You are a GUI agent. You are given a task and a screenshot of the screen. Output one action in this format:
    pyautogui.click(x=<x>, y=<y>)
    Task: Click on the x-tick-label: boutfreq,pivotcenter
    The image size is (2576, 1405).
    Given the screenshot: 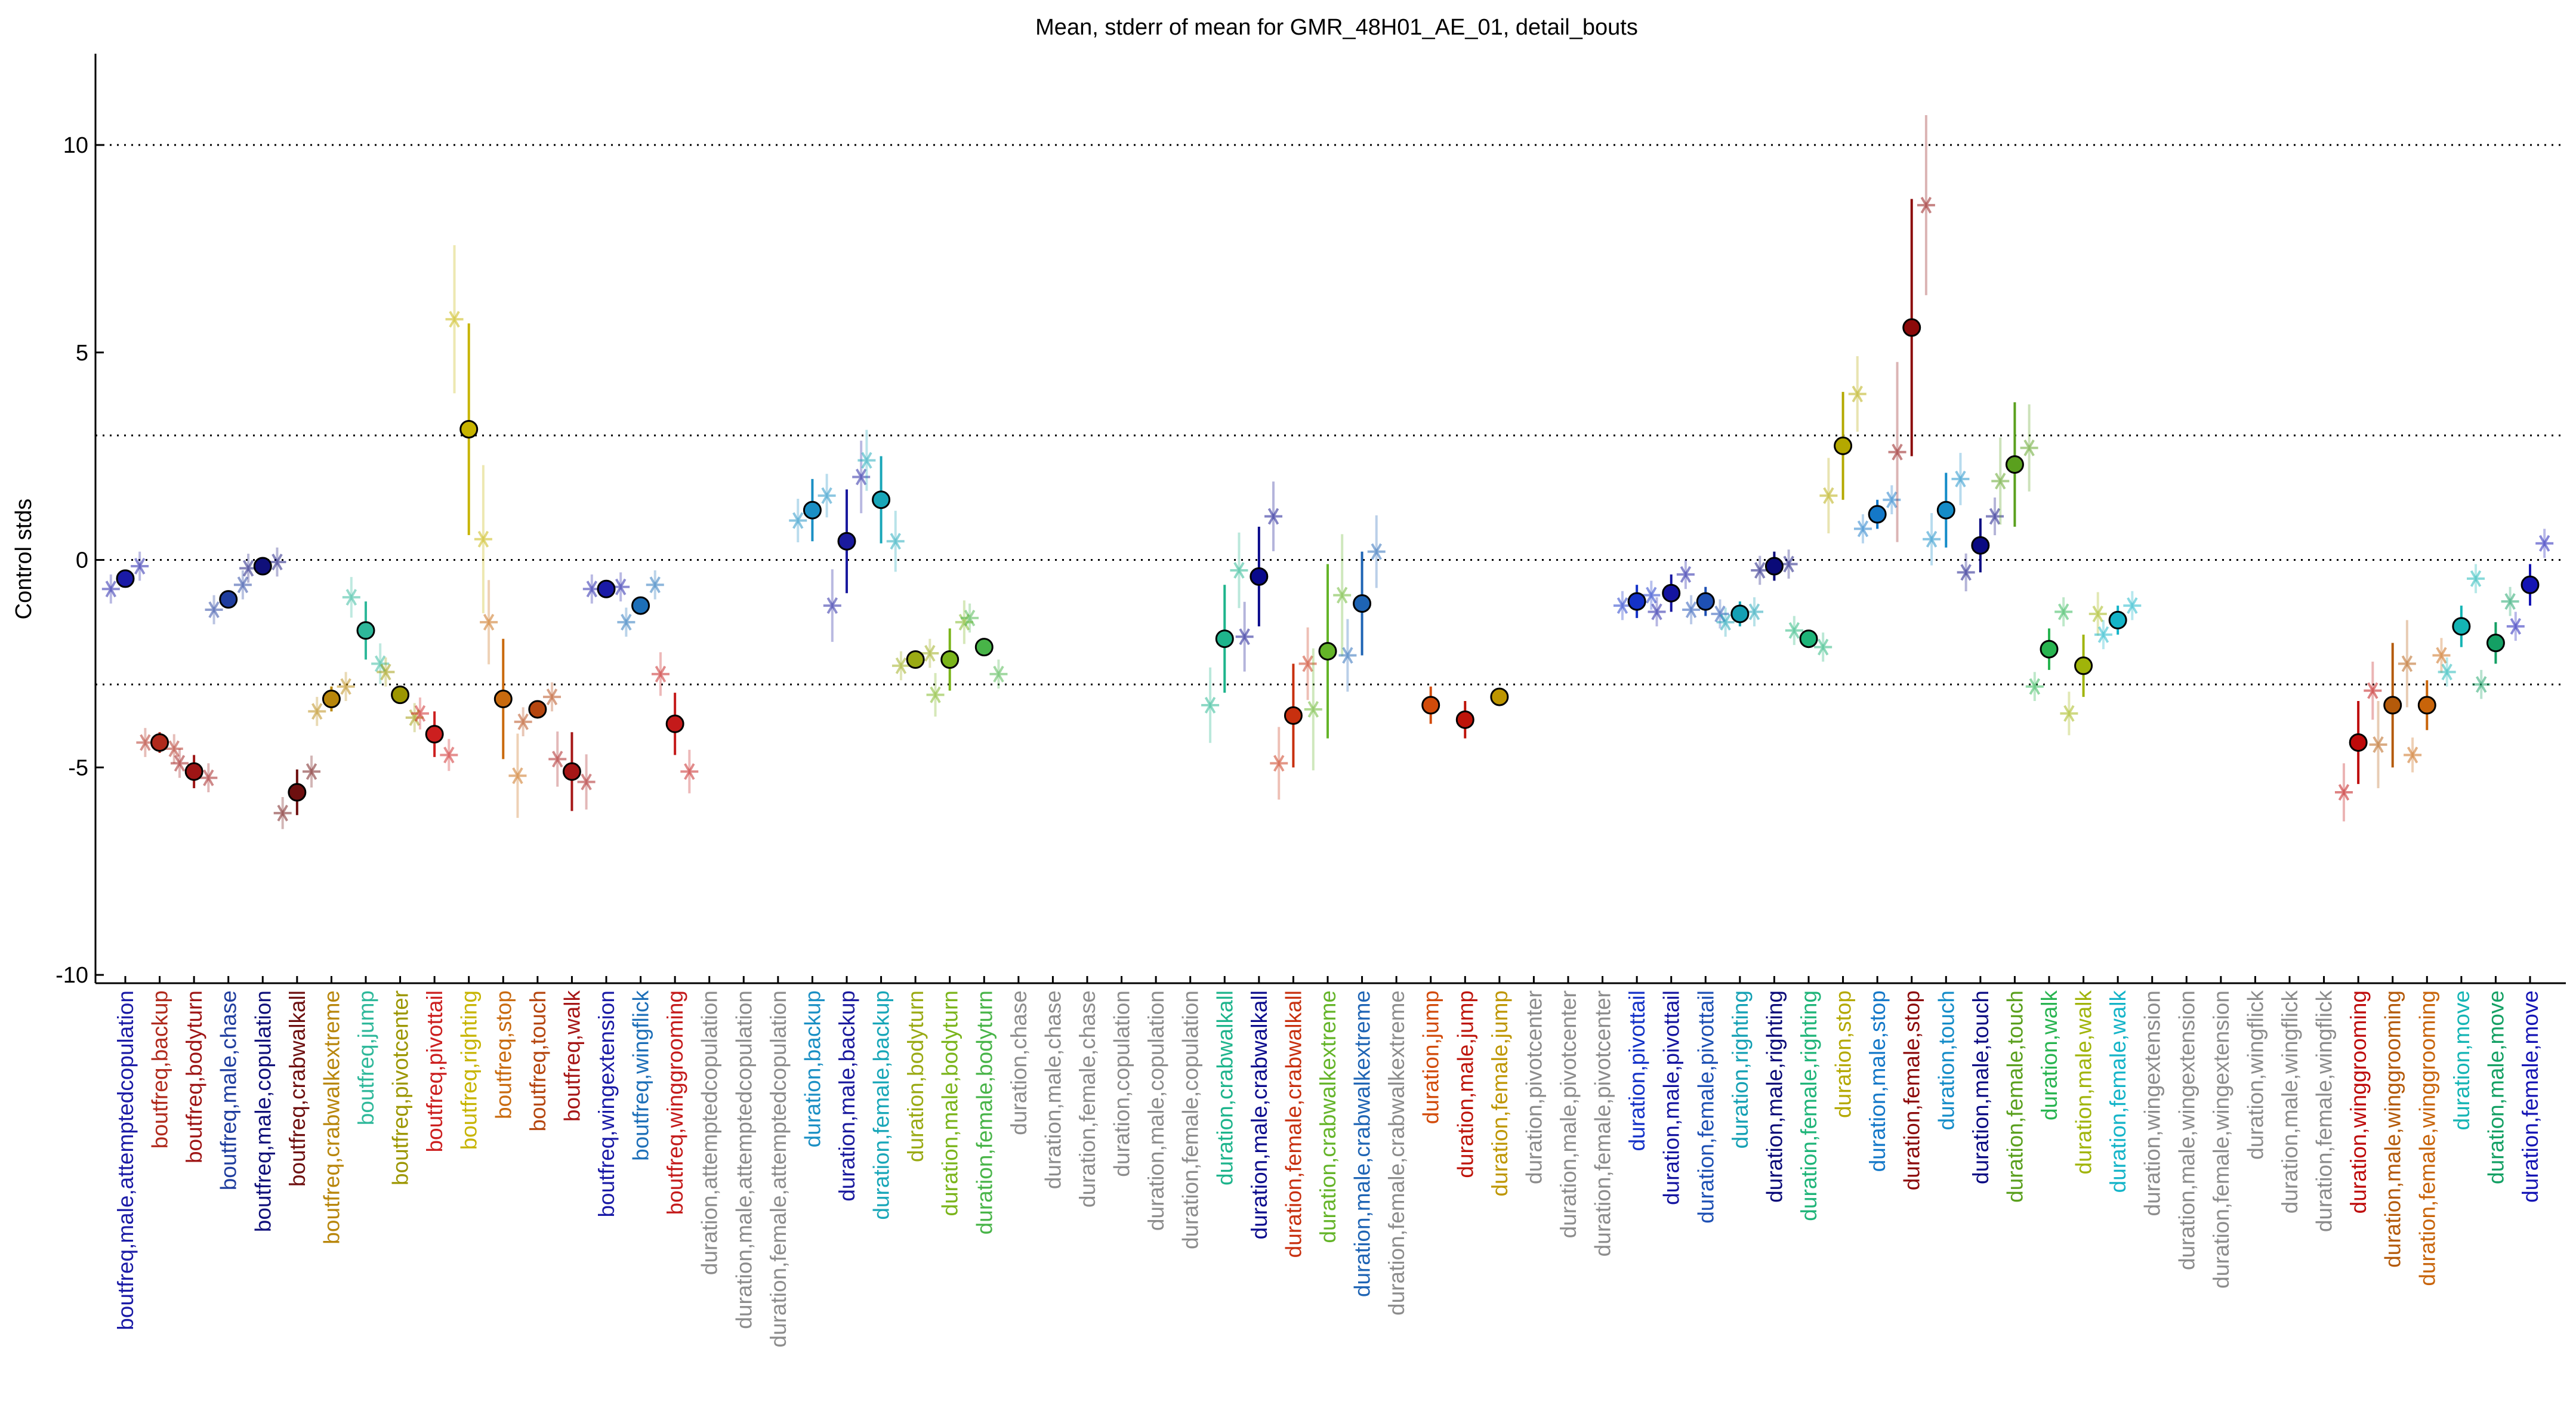 What is the action you would take?
    pyautogui.click(x=401, y=1087)
    